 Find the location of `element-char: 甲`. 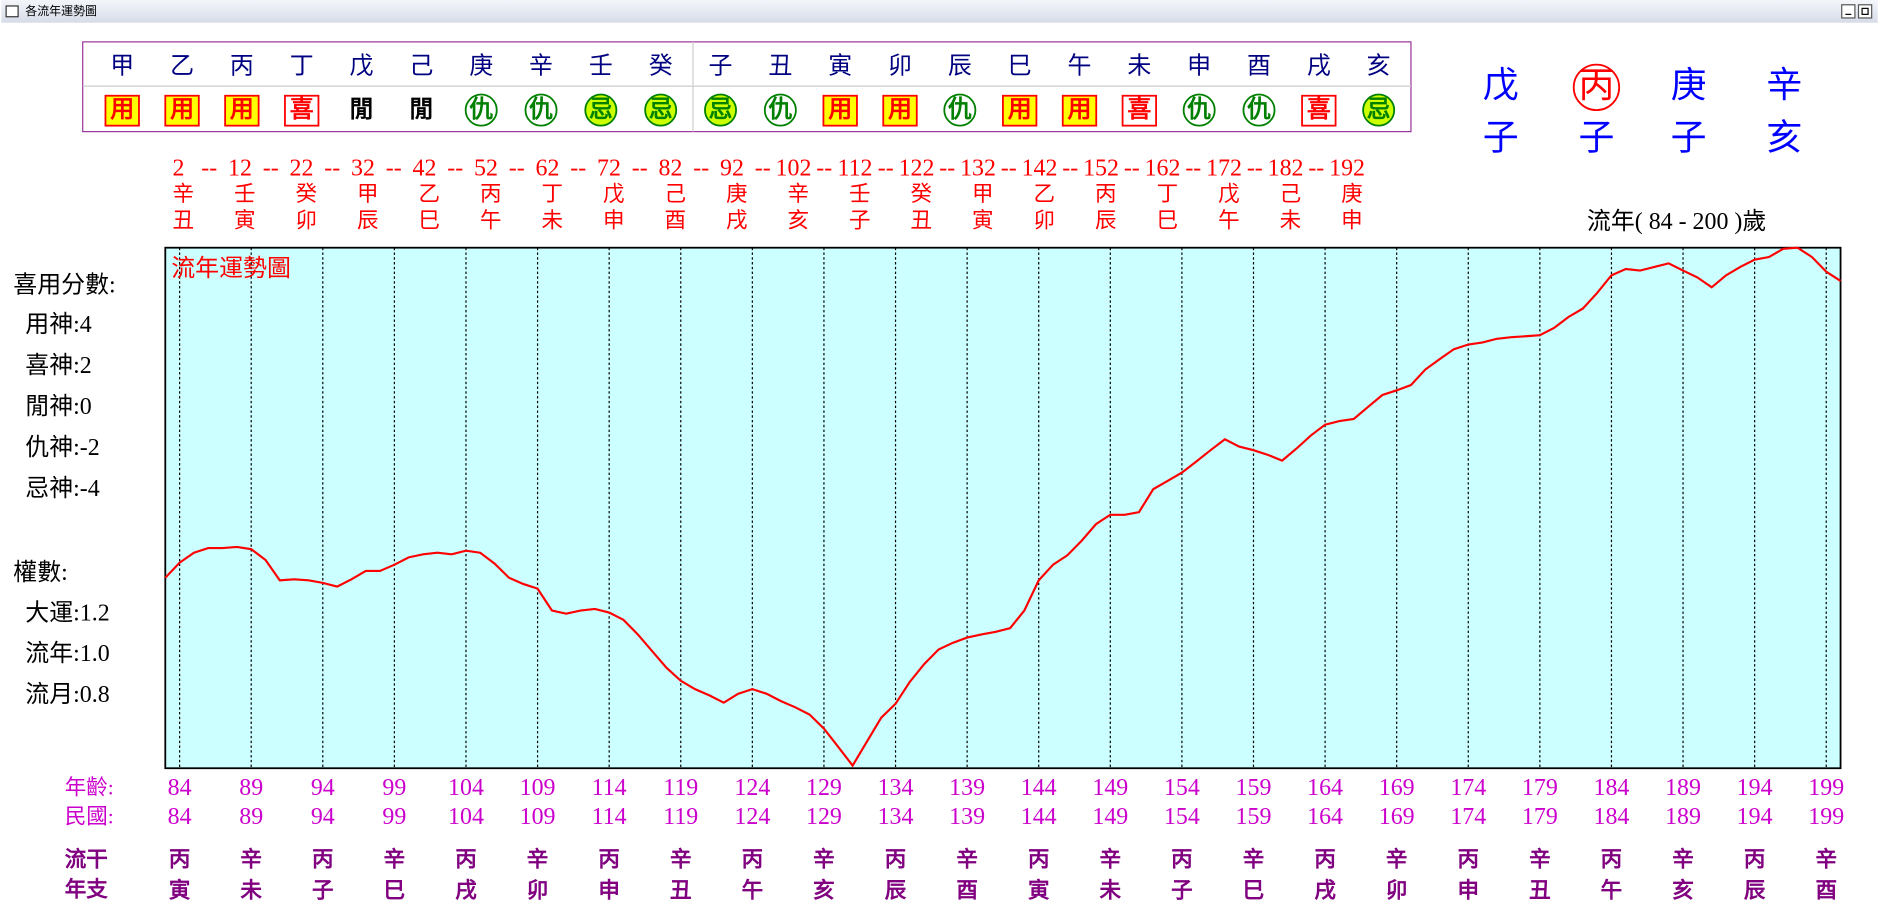

element-char: 甲 is located at coordinates (122, 67).